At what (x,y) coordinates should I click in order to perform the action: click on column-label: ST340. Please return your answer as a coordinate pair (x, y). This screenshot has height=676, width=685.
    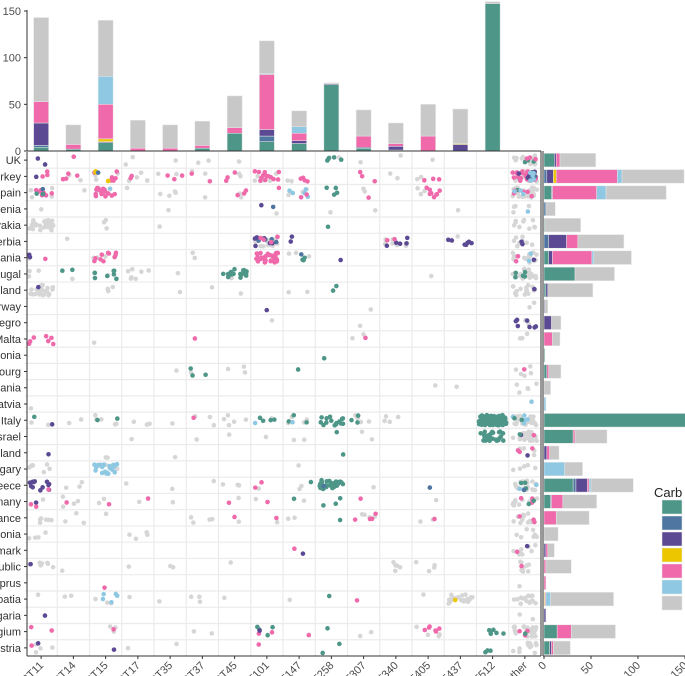
    Looking at the image, I should click on (385, 668).